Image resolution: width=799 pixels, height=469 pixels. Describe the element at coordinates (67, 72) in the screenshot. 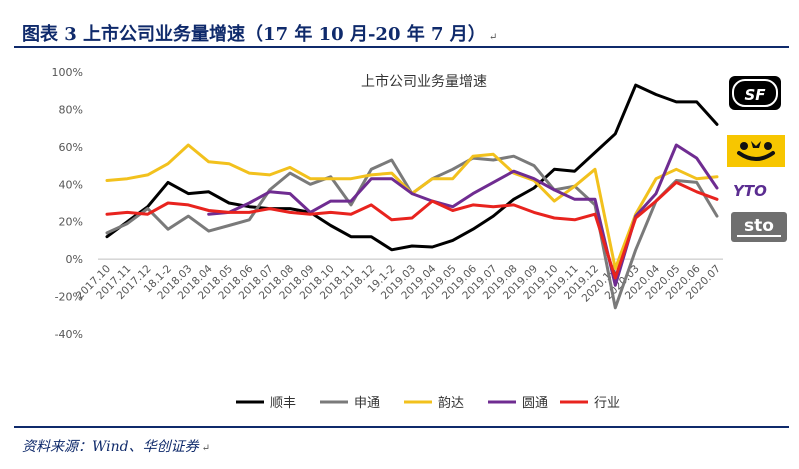

I see `y-tick-label: 100%` at that location.